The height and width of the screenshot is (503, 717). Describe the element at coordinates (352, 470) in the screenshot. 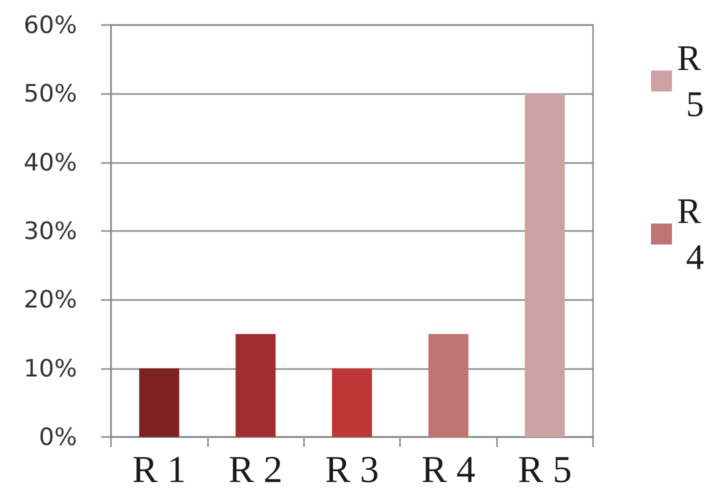

I see `x-tick-label: R 3` at that location.